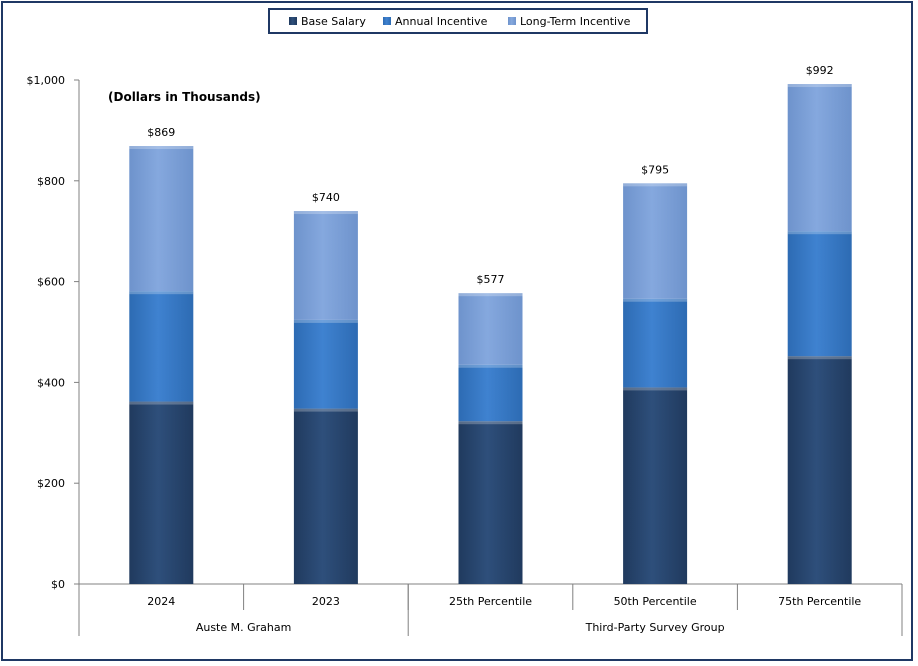 The width and height of the screenshot is (918, 666). I want to click on y-tick-label: $400, so click(51, 382).